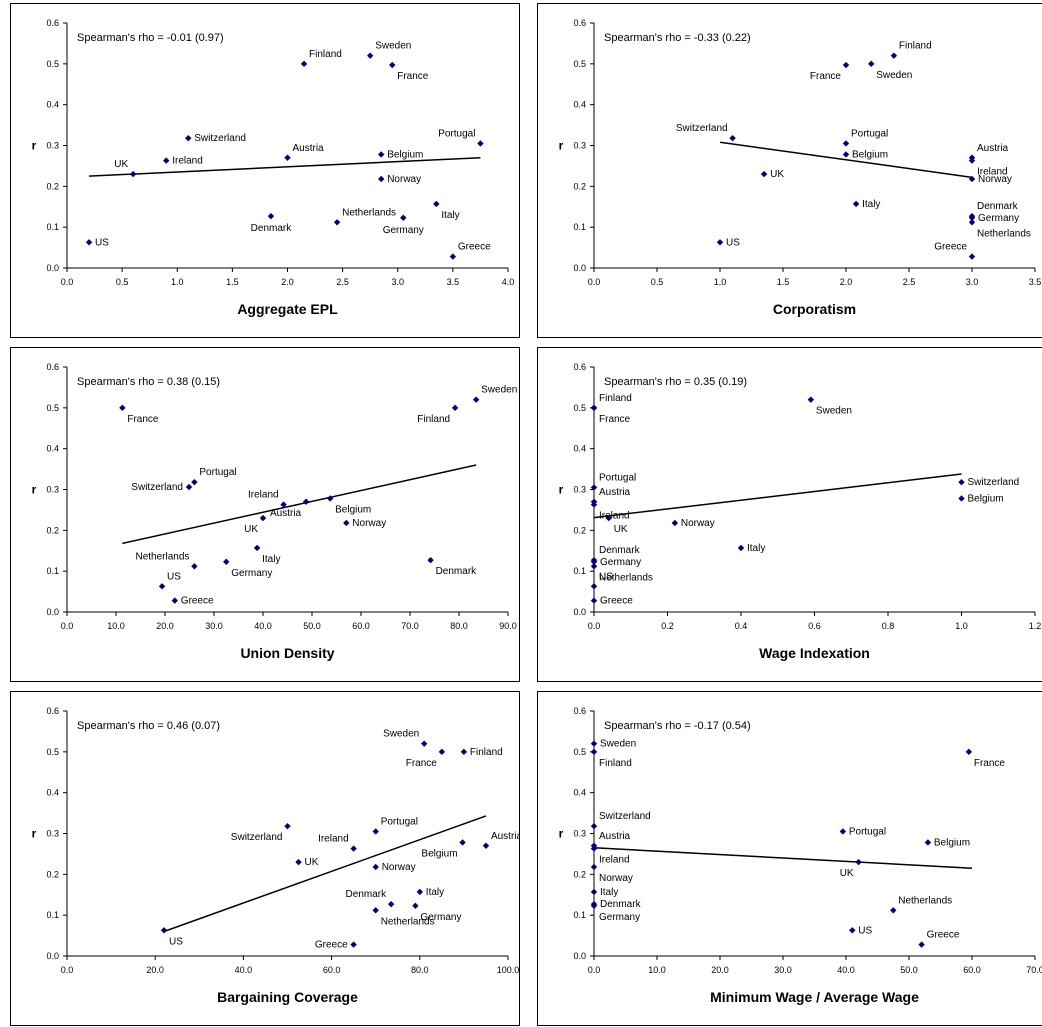 The height and width of the screenshot is (1027, 1042). I want to click on spearman-annotation: Spearman's rho = 0.35 (0.19), so click(675, 382).